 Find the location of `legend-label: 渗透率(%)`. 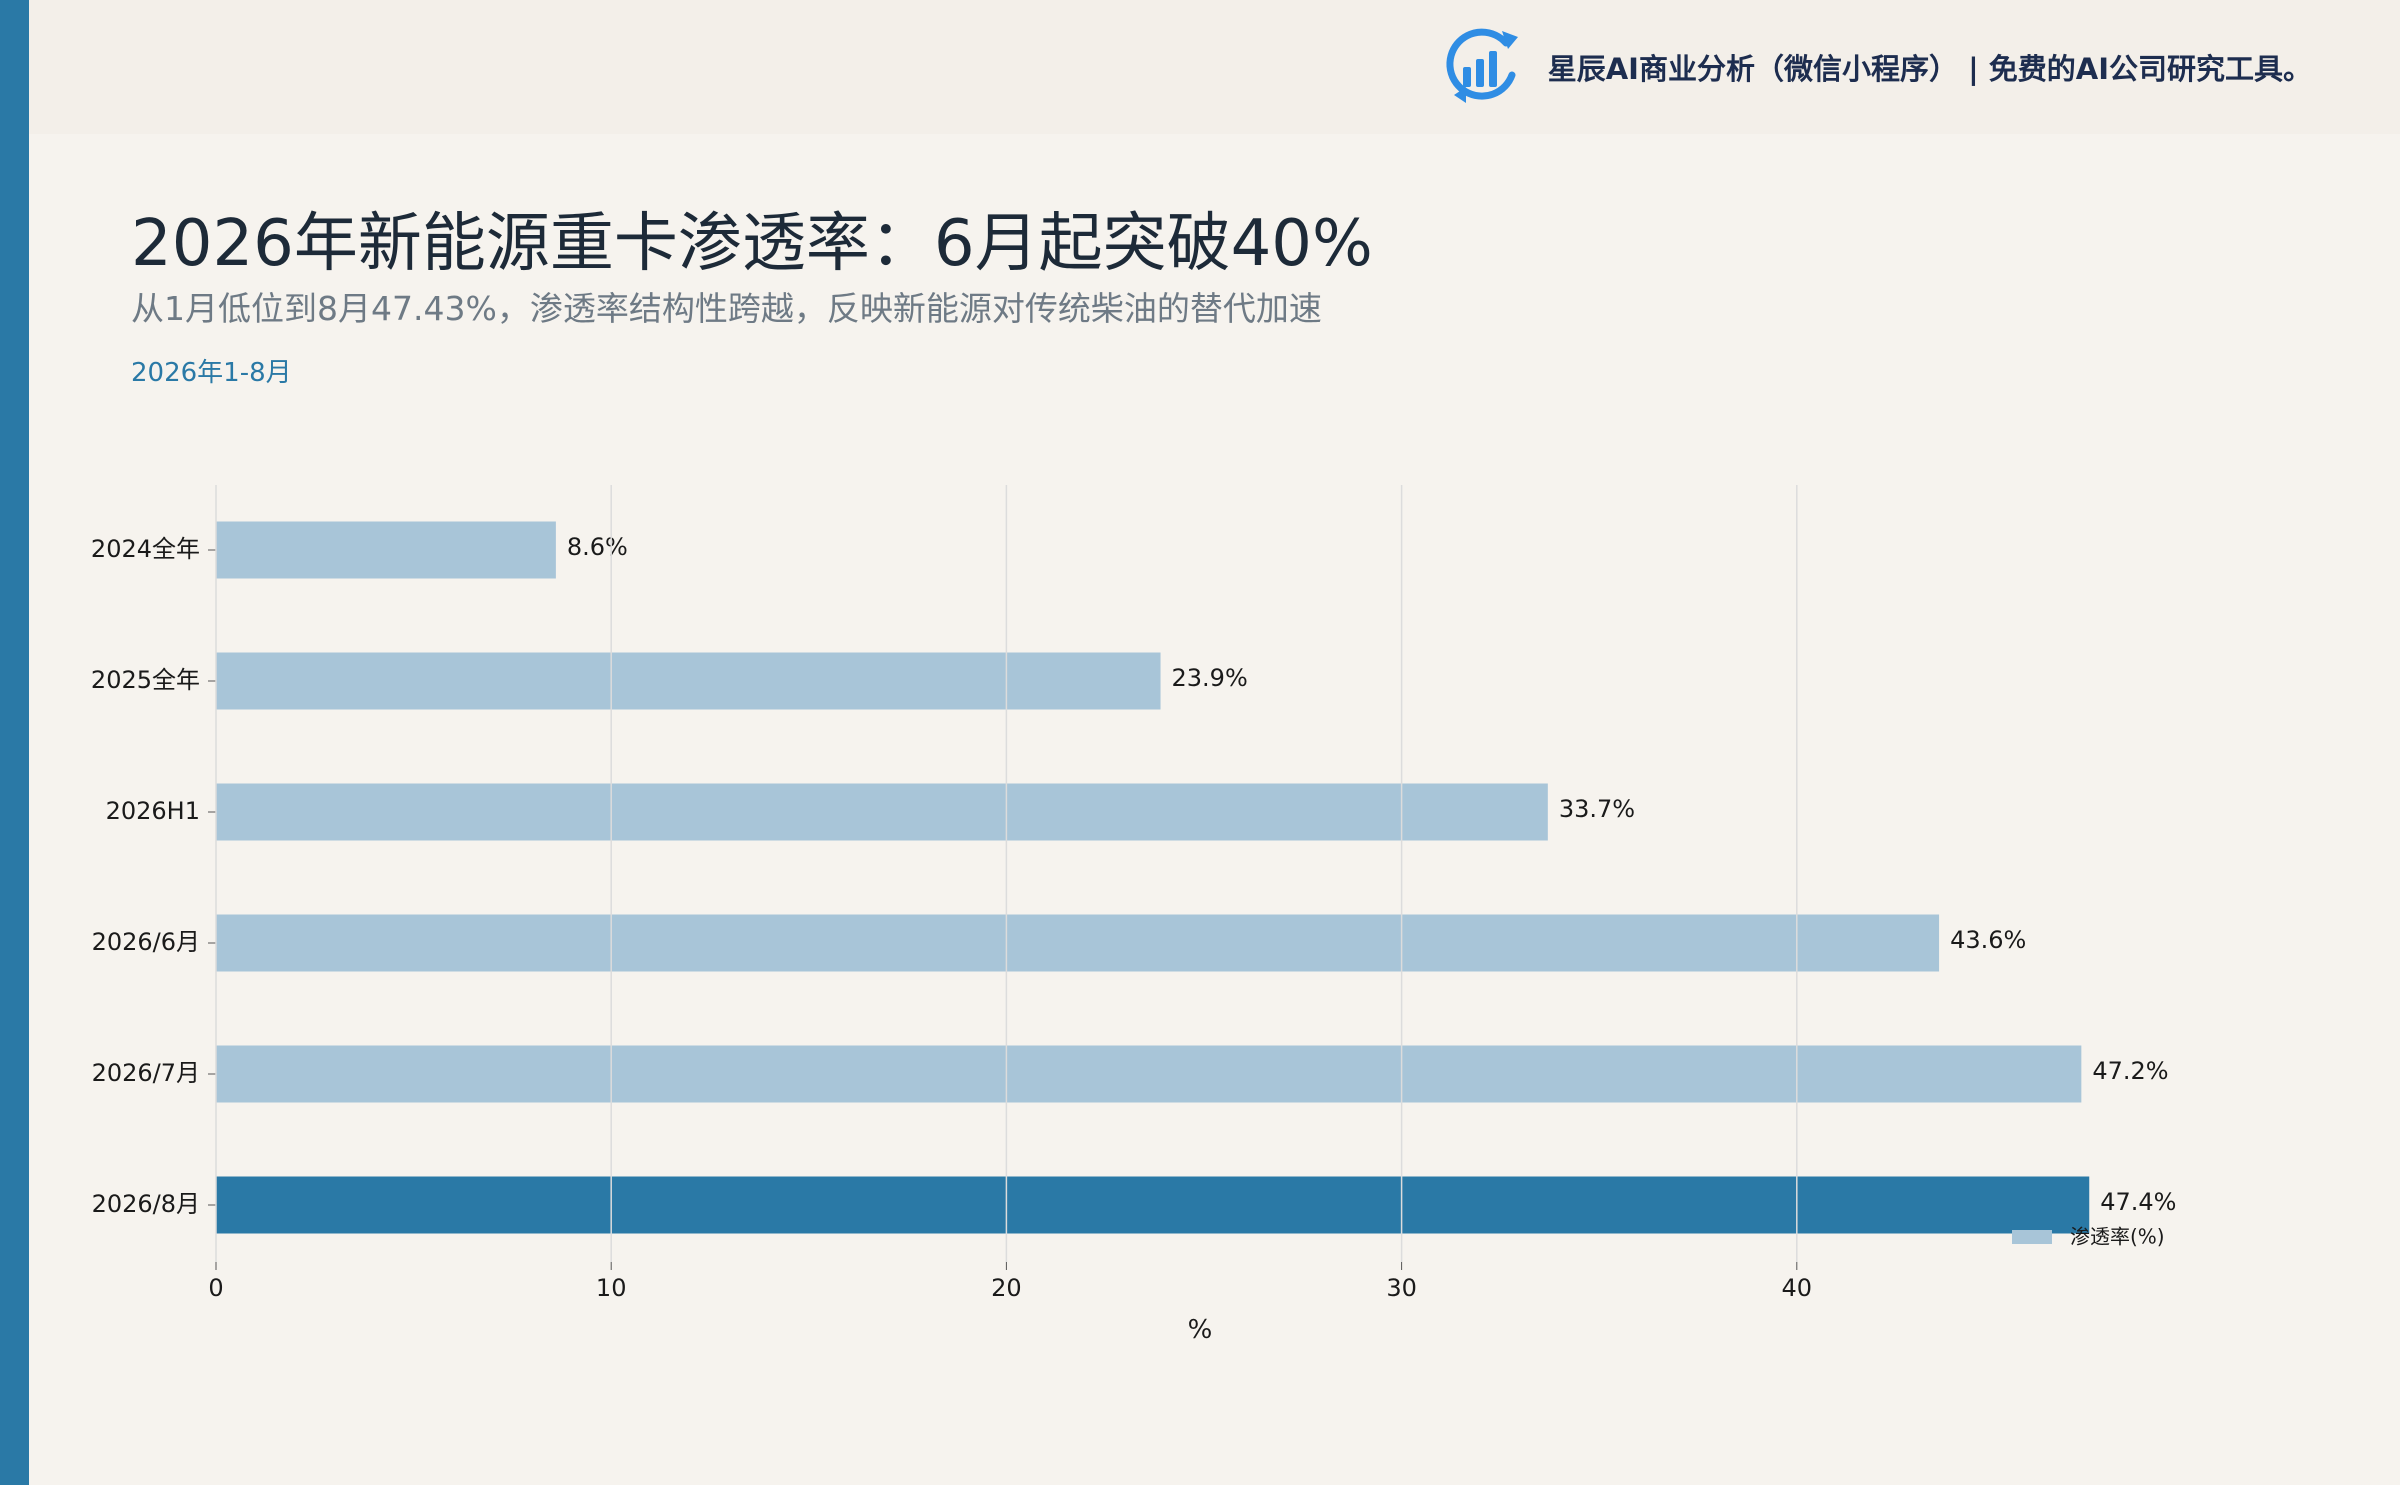

legend-label: 渗透率(%) is located at coordinates (2117, 1237).